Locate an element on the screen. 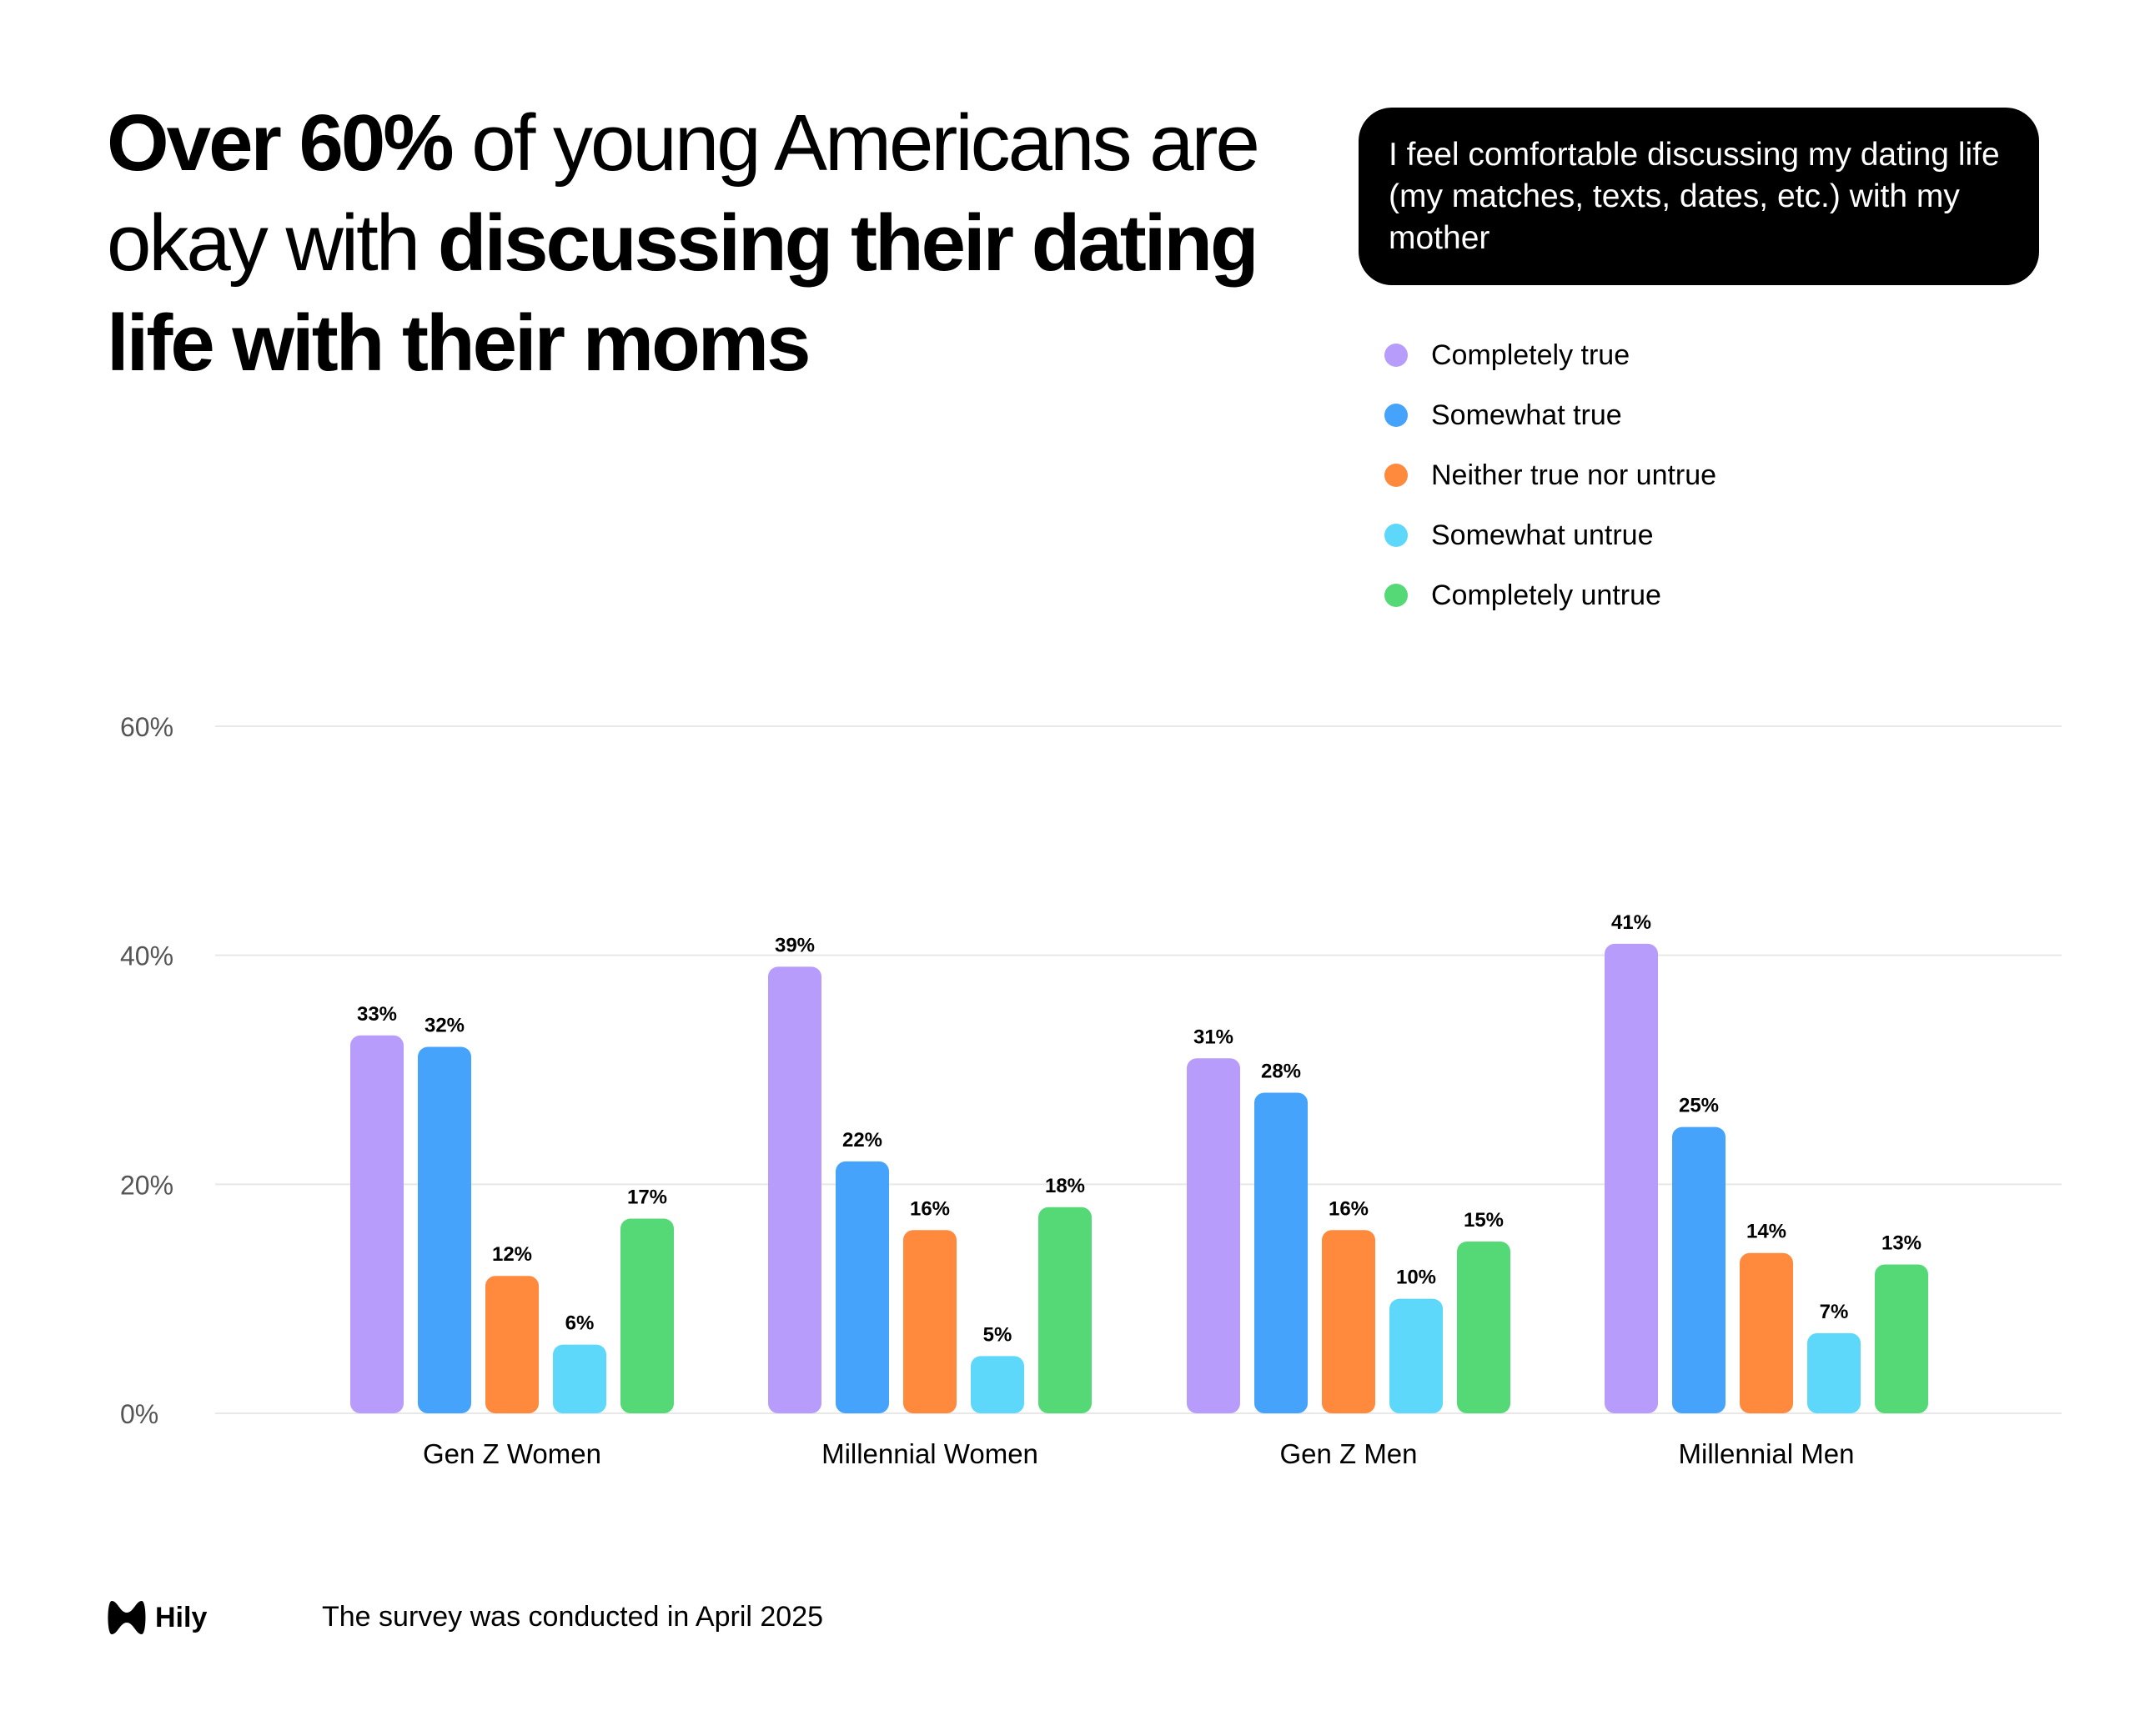 The width and height of the screenshot is (2135, 1736). legend-item-completely-untrue: Completely untrue is located at coordinates (1550, 595).